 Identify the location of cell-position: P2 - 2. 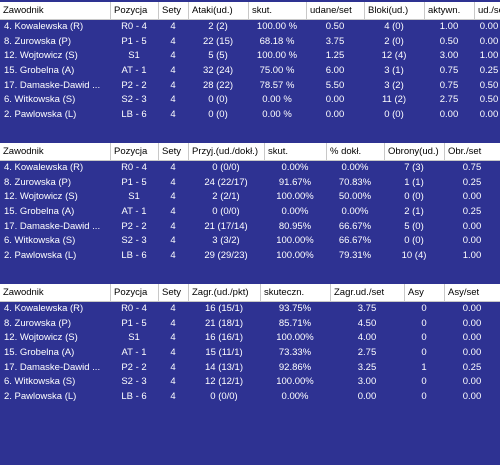
(134, 226).